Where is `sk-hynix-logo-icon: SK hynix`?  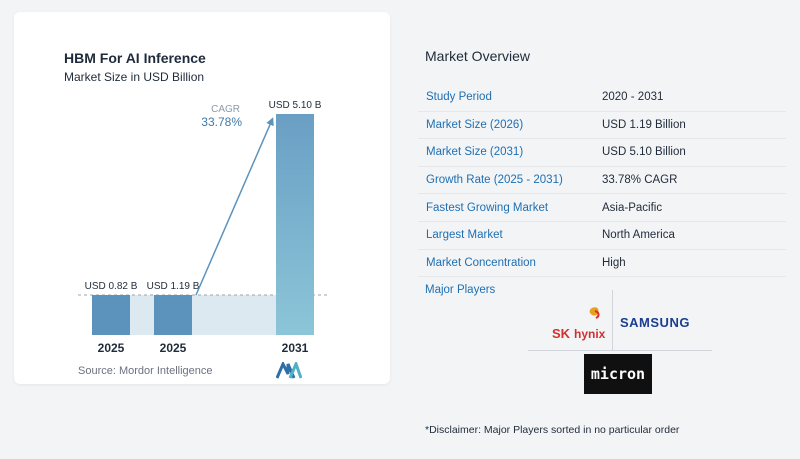
sk-hynix-logo-icon: SK hynix is located at coordinates (579, 324).